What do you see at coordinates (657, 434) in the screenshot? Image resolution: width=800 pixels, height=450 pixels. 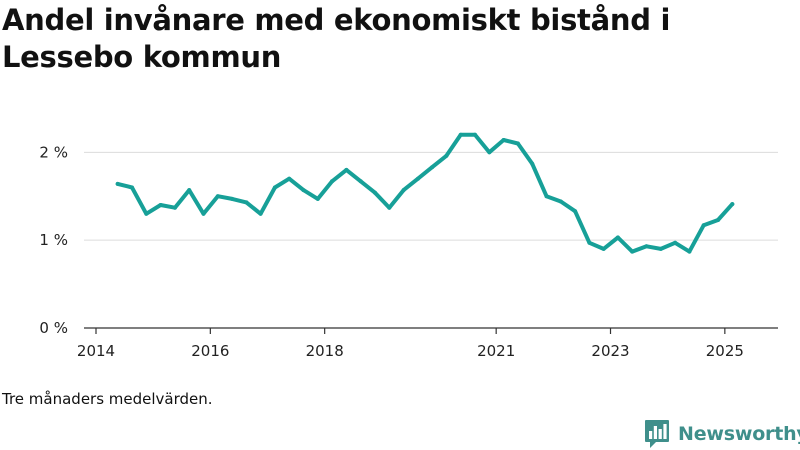 I see `bar-chart-logo-icon` at bounding box center [657, 434].